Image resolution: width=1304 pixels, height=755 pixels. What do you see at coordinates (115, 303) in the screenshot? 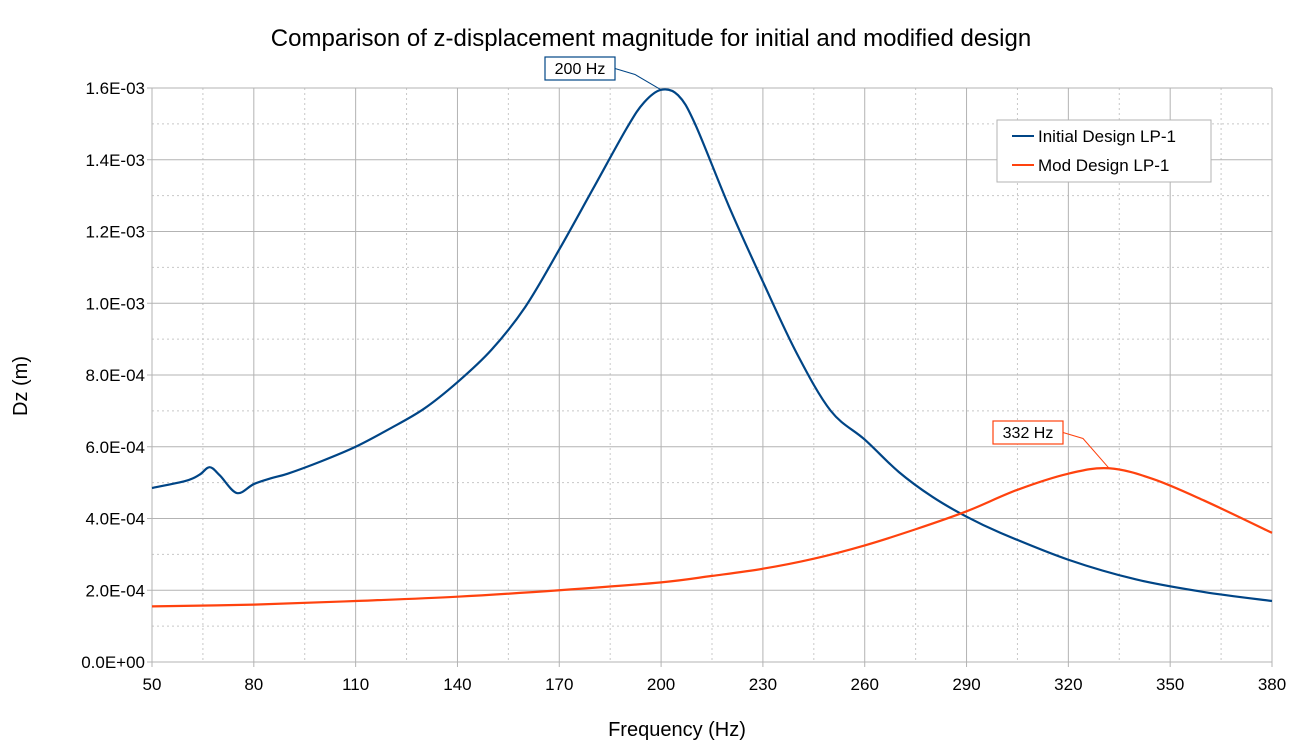
I see `y-tick-label: 1.0E-03` at bounding box center [115, 303].